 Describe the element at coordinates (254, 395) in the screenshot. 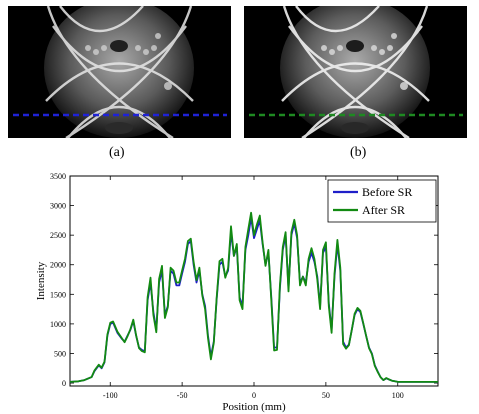

I see `x-tick-label: 0` at that location.